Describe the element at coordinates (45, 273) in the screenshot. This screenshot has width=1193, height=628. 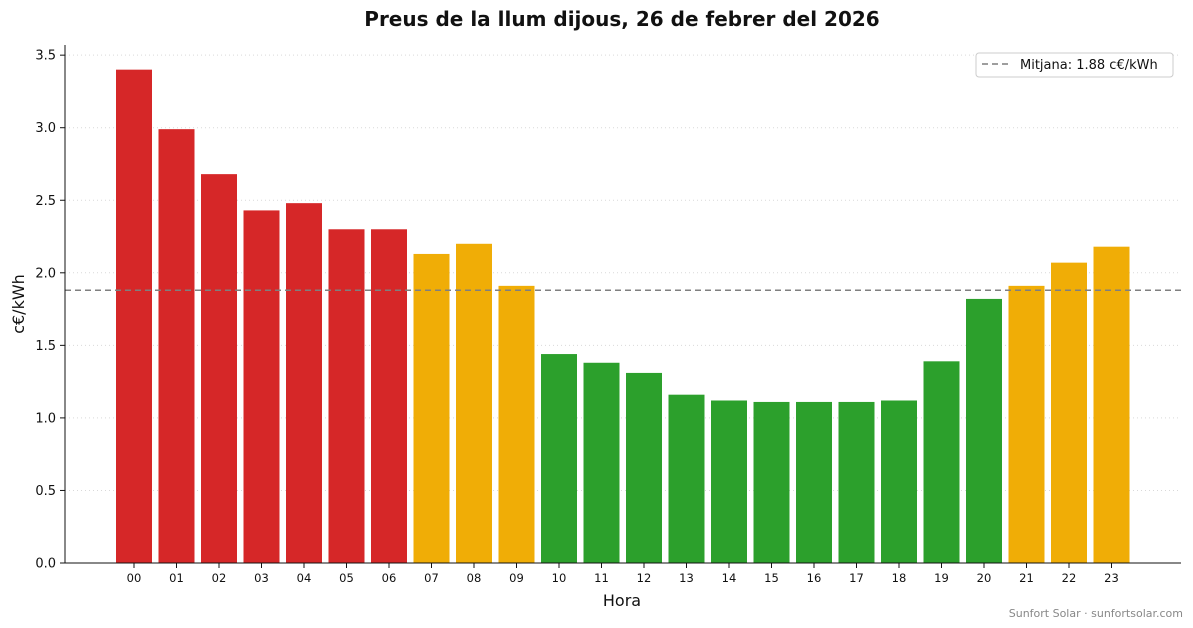
I see `y-tick-label: 2.0` at that location.